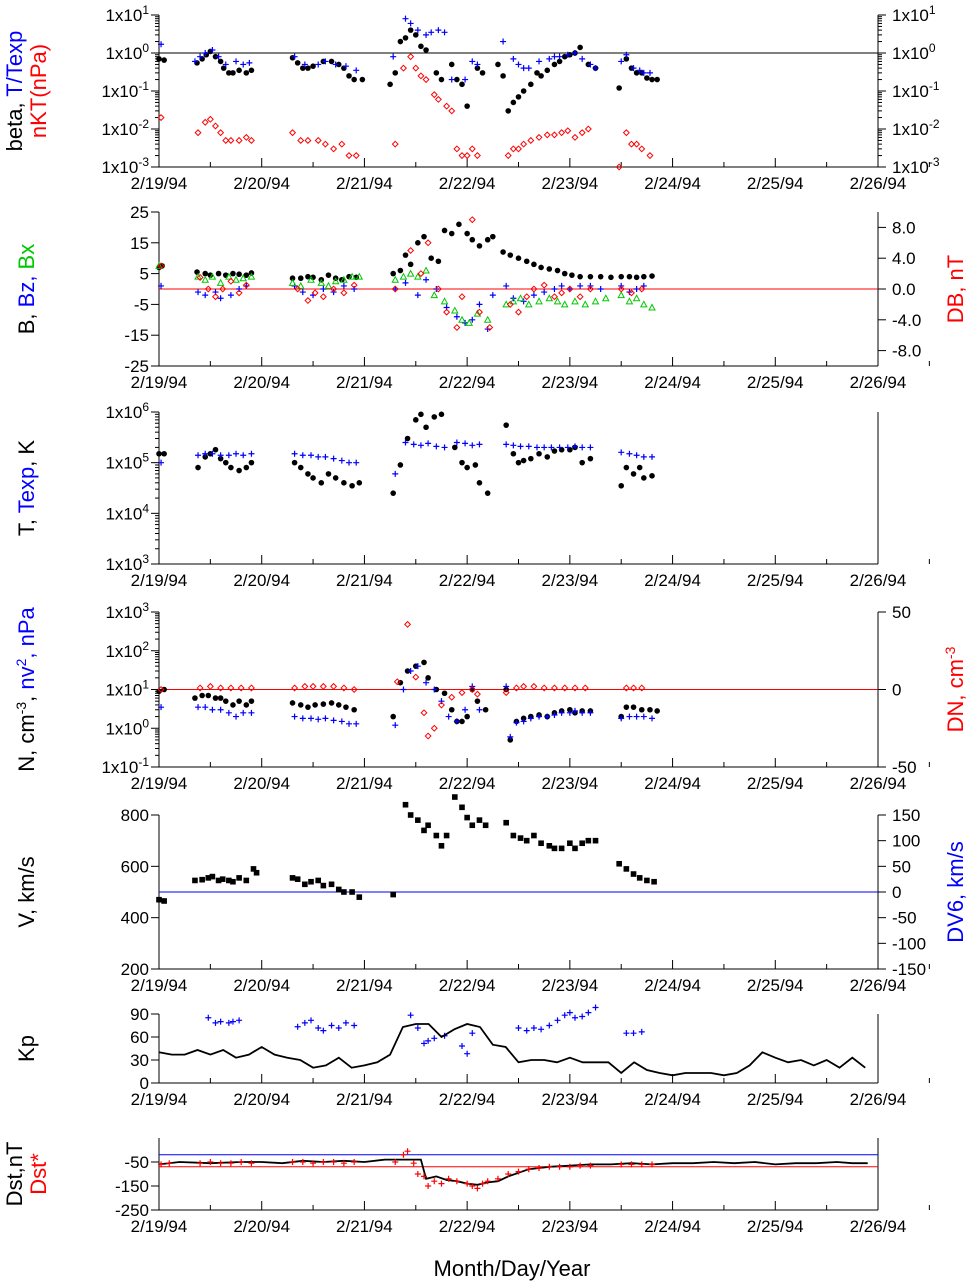 This screenshot has width=977, height=1285. I want to click on y-tick-label: 5, so click(144, 274).